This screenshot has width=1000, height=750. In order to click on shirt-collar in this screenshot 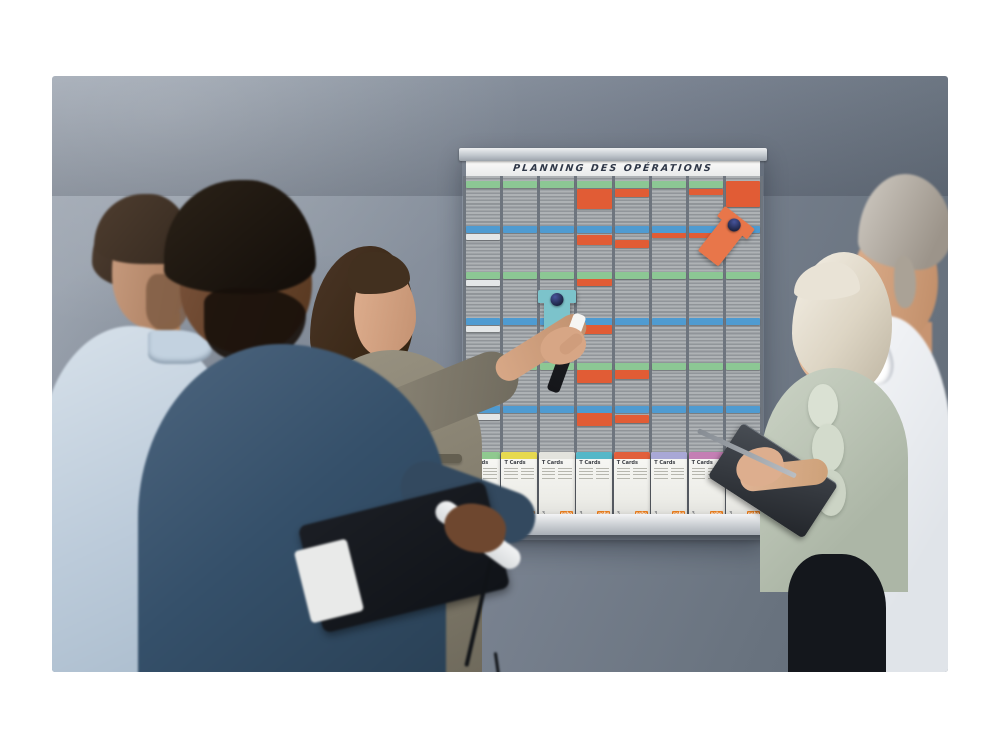, I will do `click(180, 347)`.